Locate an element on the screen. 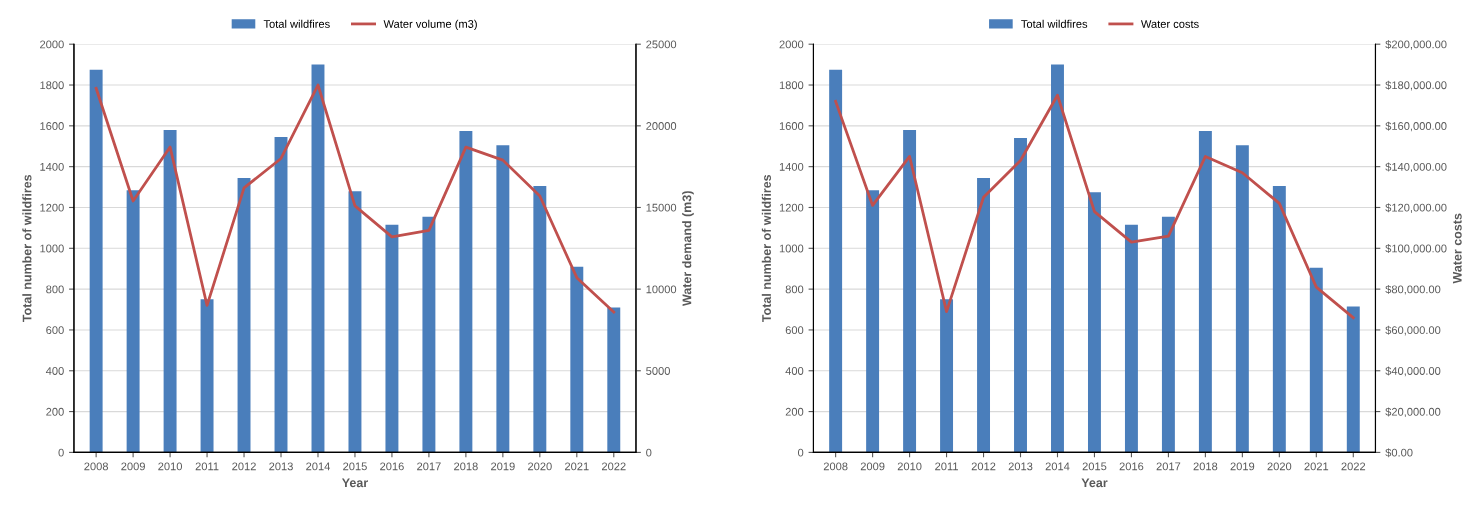 This screenshot has width=1479, height=520. y2-tick-label: $120,000.00 is located at coordinates (1416, 208).